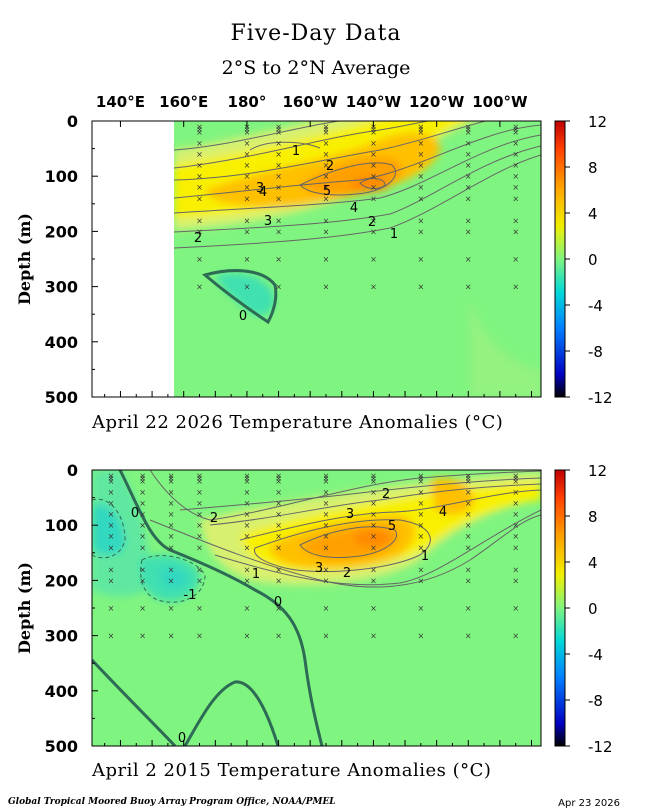 The height and width of the screenshot is (811, 649). Describe the element at coordinates (593, 517) in the screenshot. I see `colorbar-tick-label: 8` at that location.